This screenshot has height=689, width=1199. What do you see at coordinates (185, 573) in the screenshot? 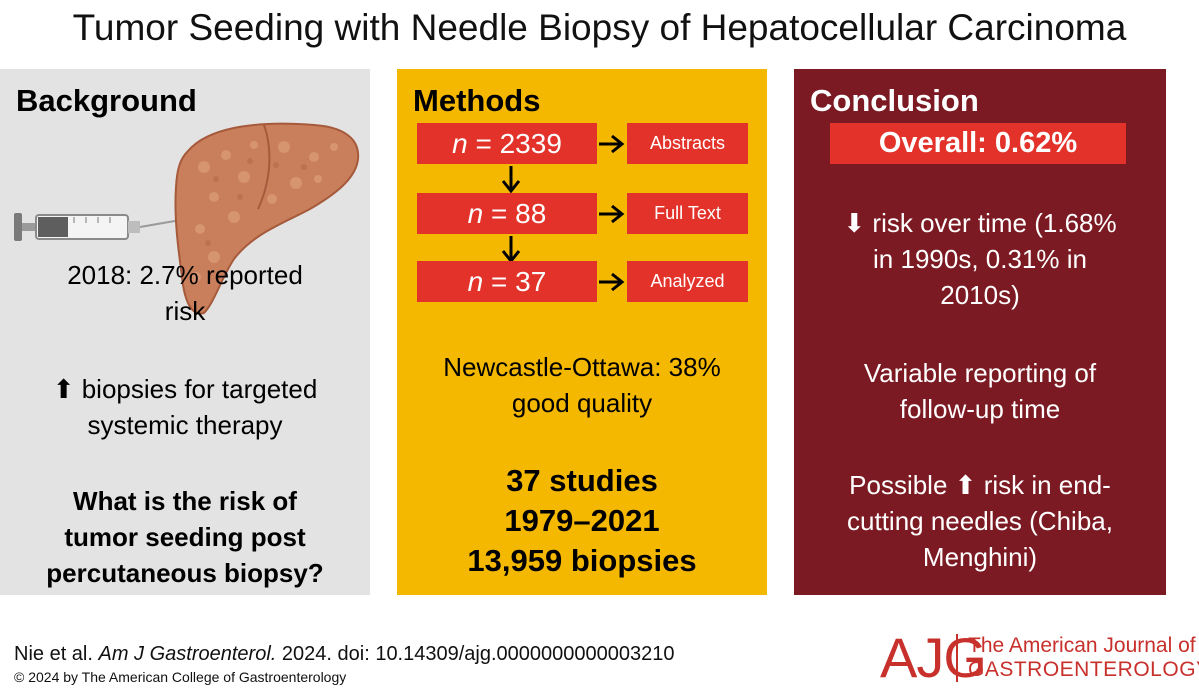
I see `question-line3: percutaneous biopsy?` at bounding box center [185, 573].